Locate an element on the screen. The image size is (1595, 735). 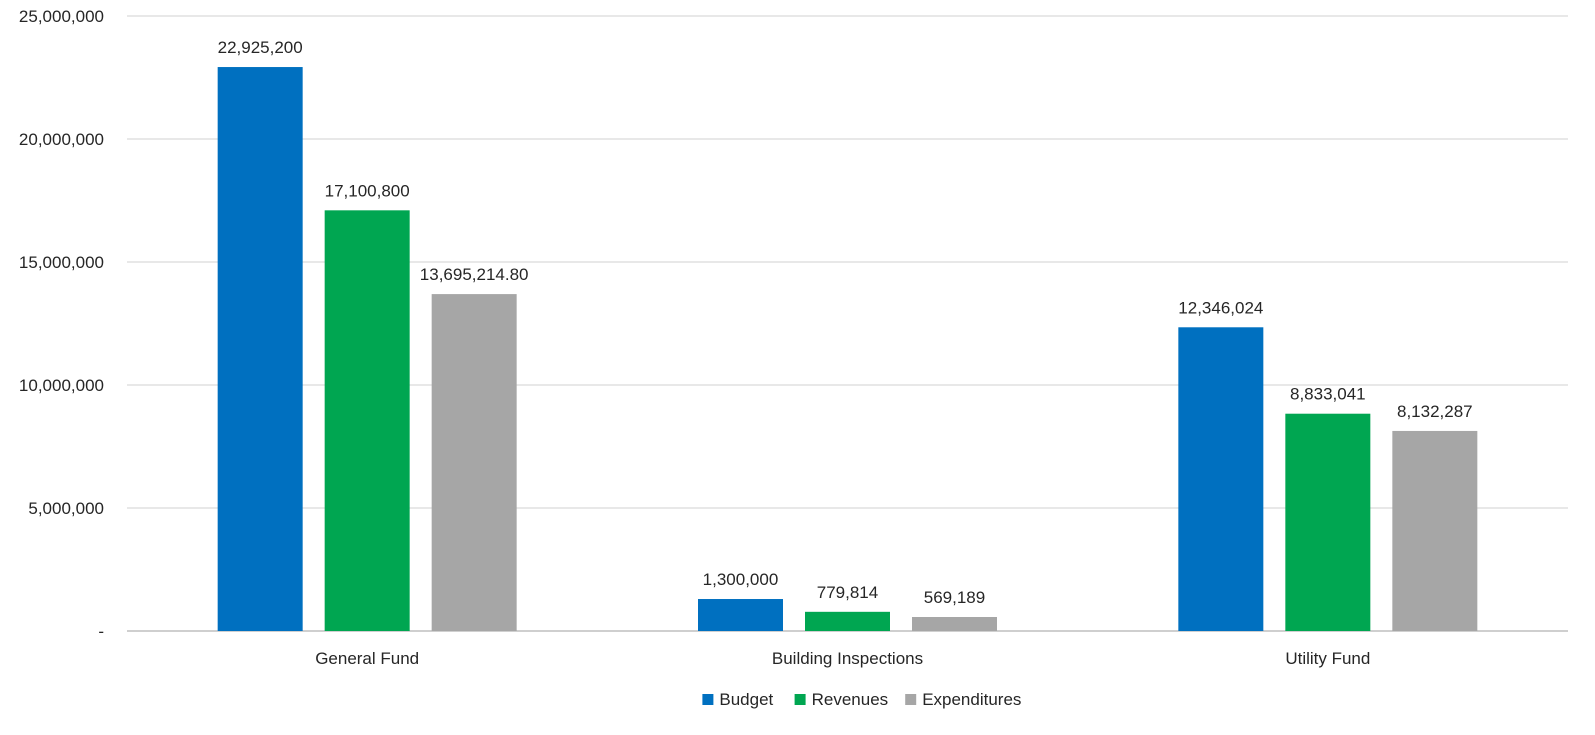
y-tick-label: 25,000,000 is located at coordinates (61, 16).